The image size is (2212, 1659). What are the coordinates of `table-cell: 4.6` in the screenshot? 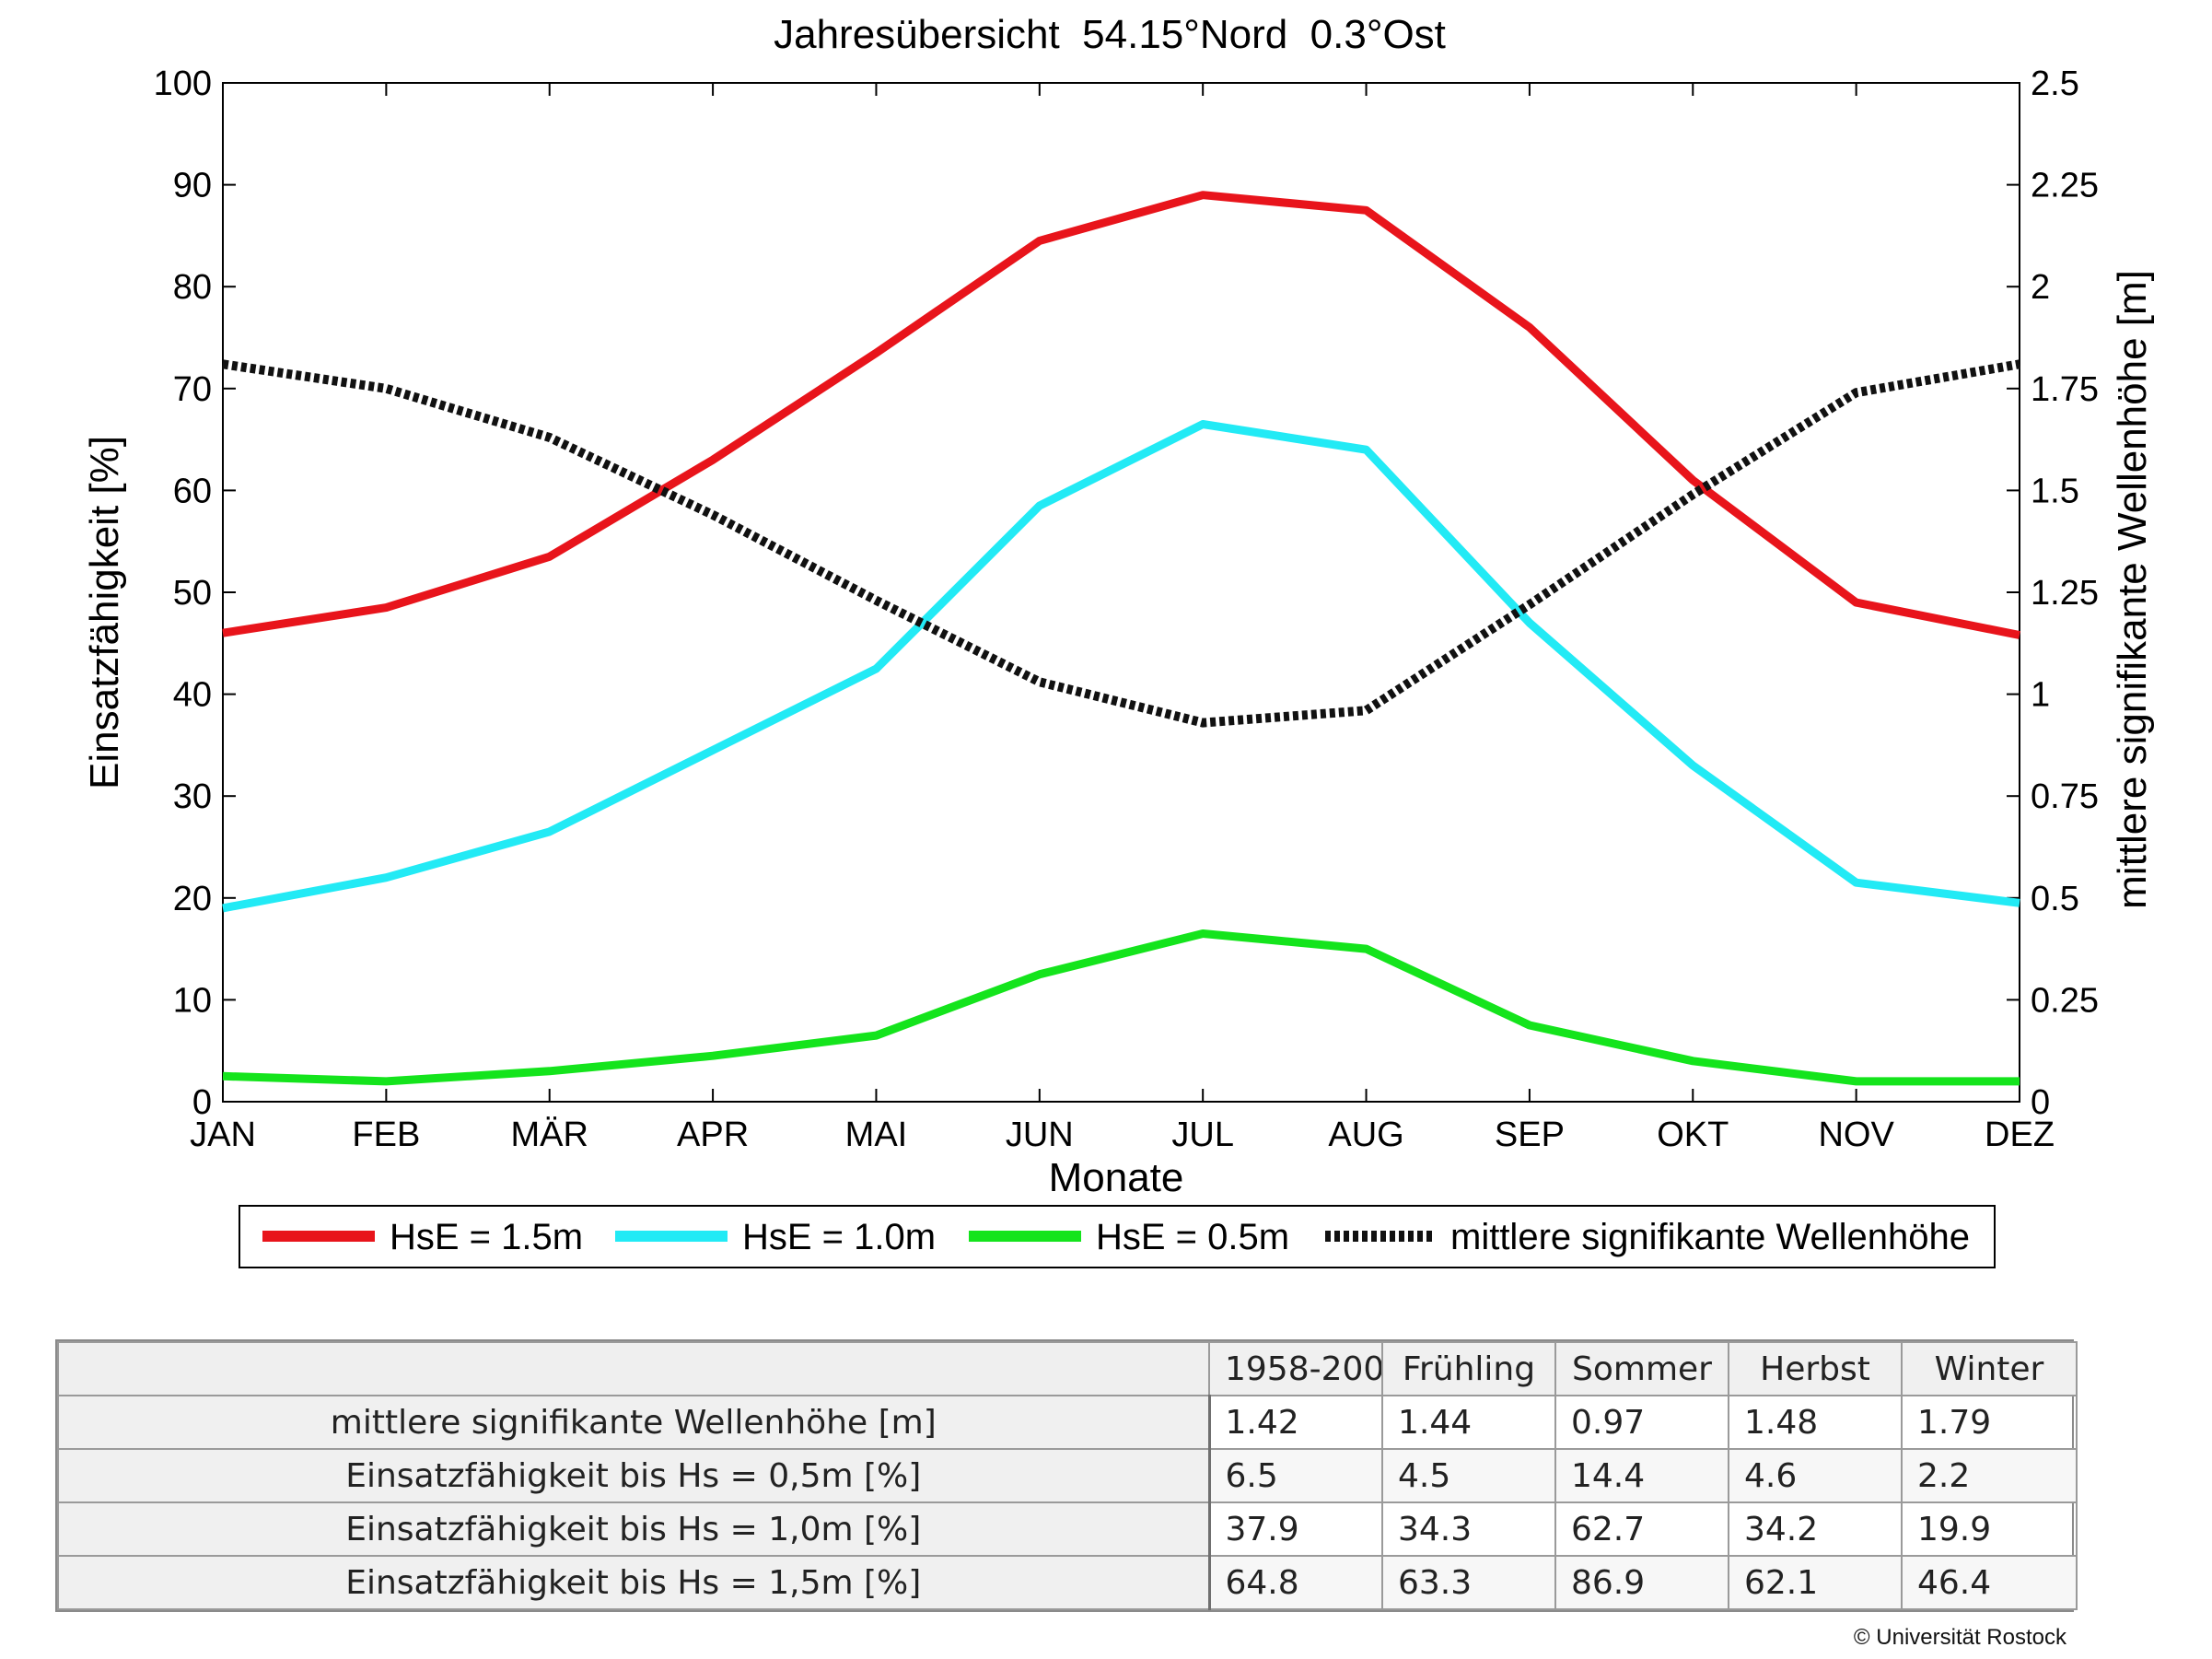 It's located at (1816, 1475).